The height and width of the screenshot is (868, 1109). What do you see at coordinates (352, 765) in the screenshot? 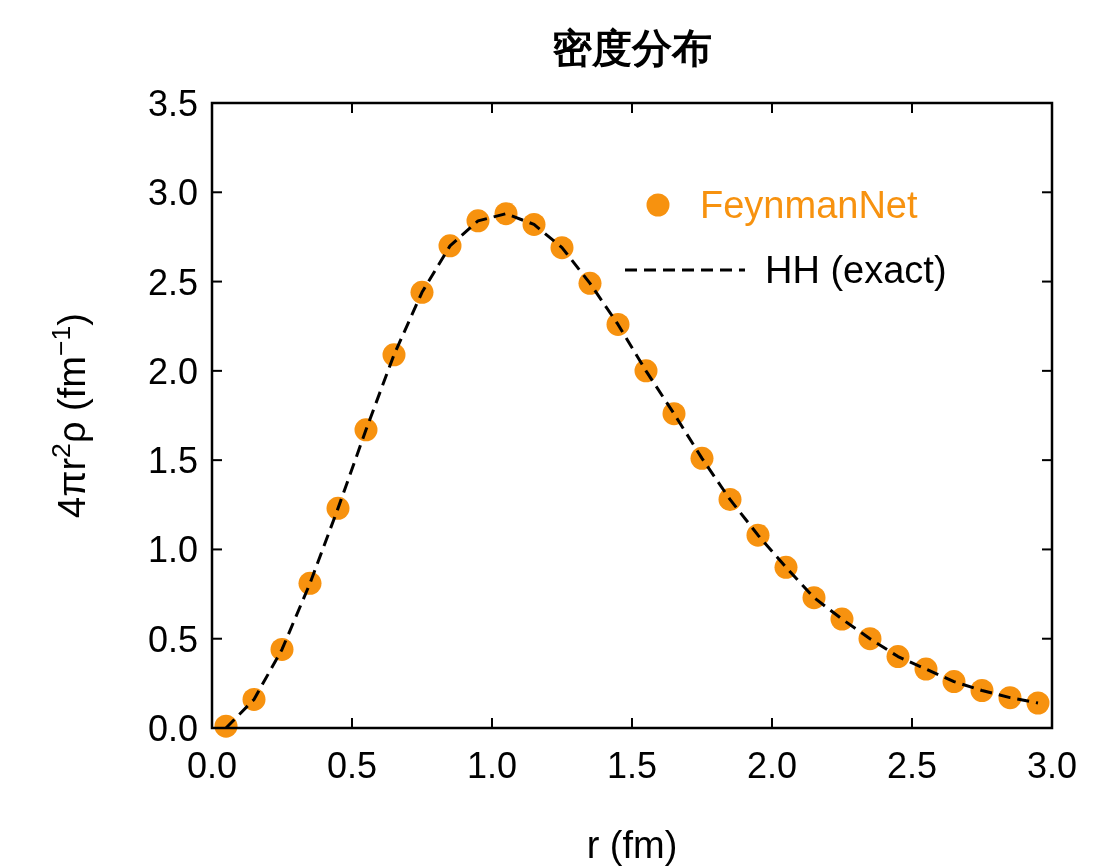
I see `x-tick-label: 0.5` at bounding box center [352, 765].